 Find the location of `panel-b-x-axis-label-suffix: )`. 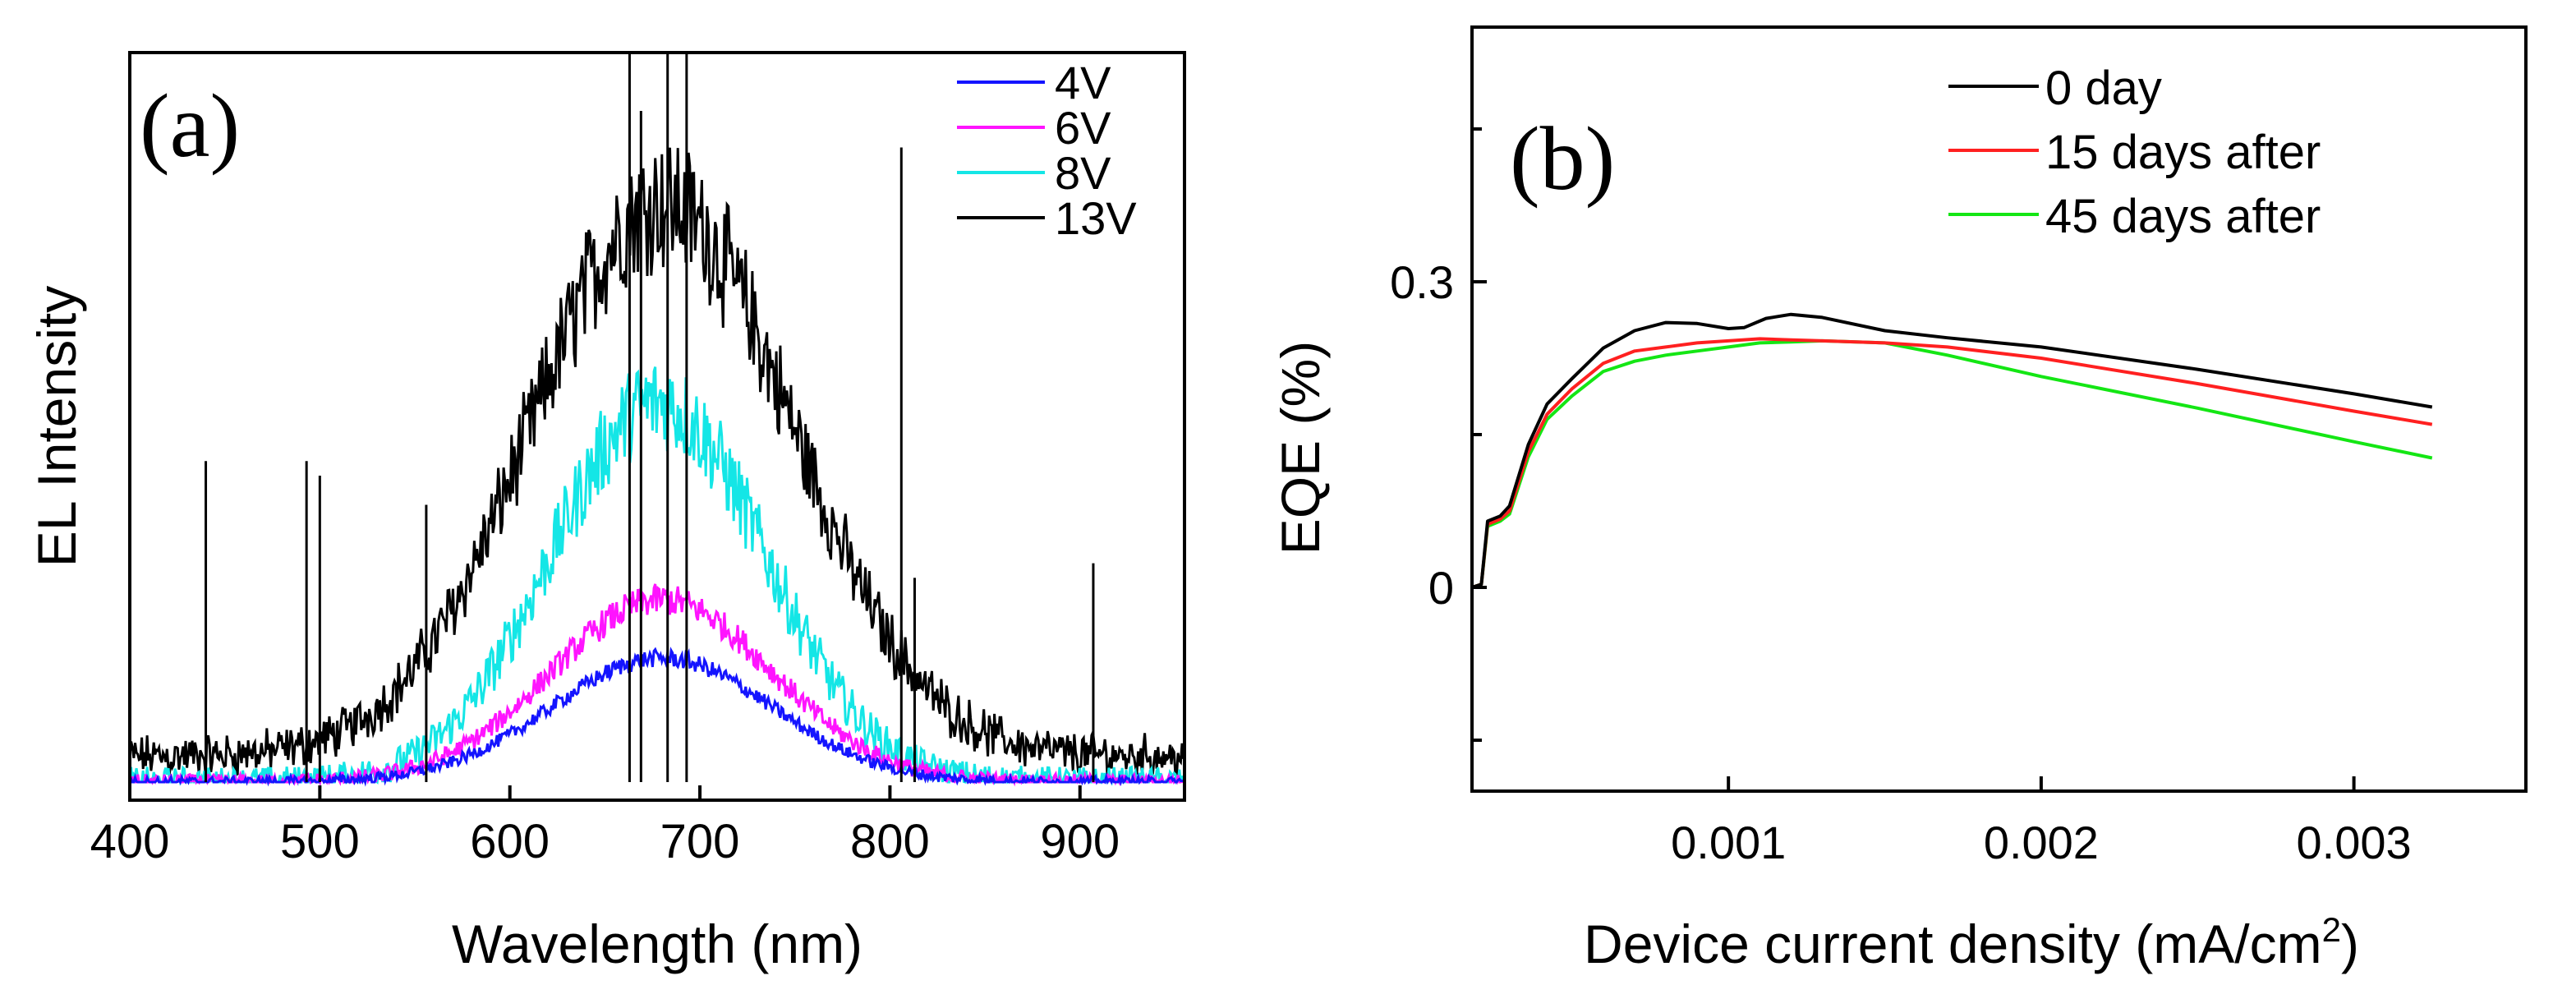

panel-b-x-axis-label-suffix: ) is located at coordinates (2350, 944).